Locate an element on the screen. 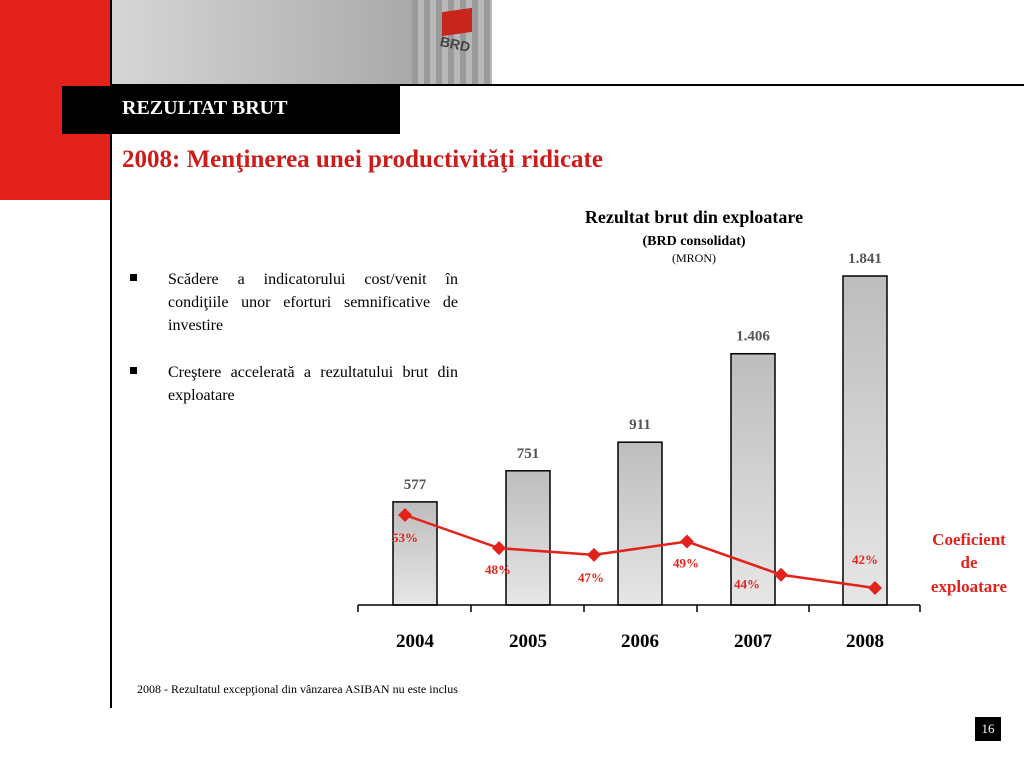  legend-line-3: exploatare is located at coordinates (969, 586).